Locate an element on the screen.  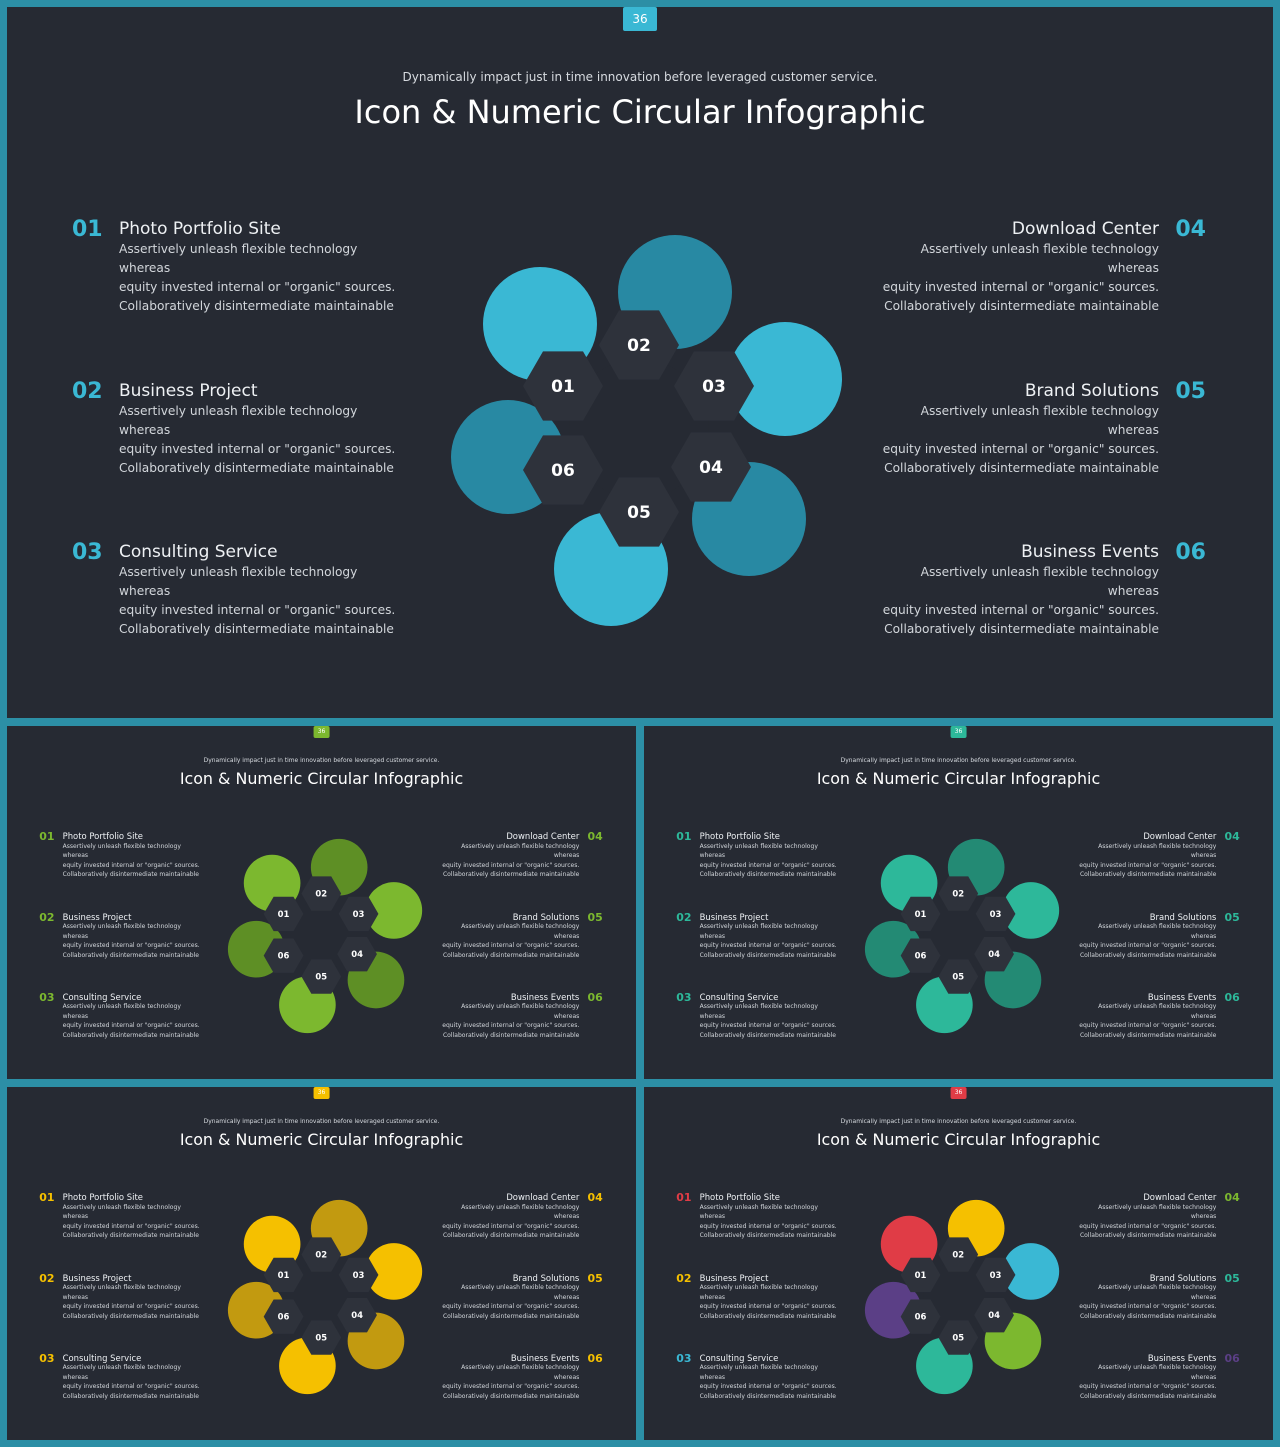
item-title: Photo Portfolio Site is located at coordinates (102, 836).